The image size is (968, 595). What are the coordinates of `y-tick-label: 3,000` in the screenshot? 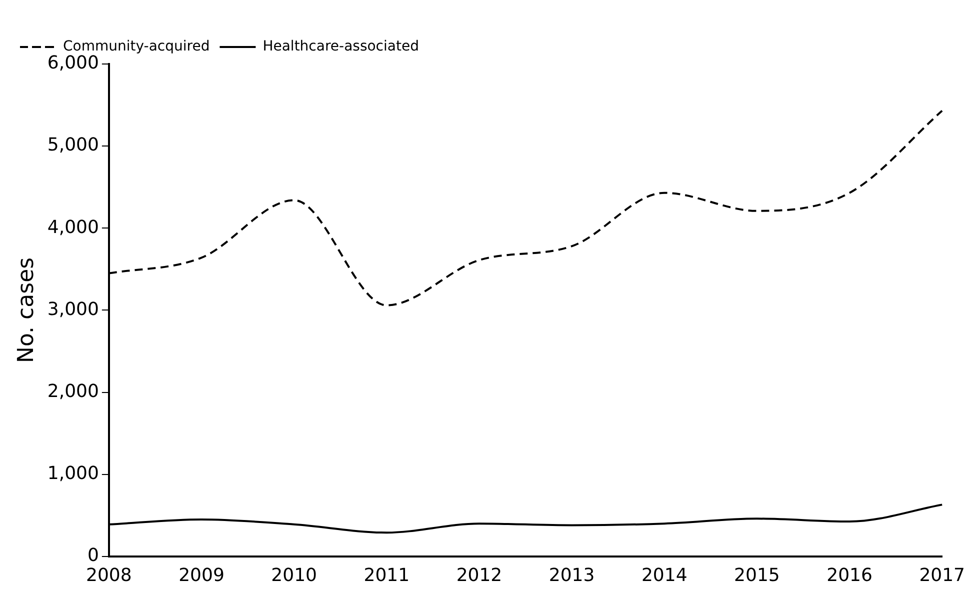 It's located at (73, 309).